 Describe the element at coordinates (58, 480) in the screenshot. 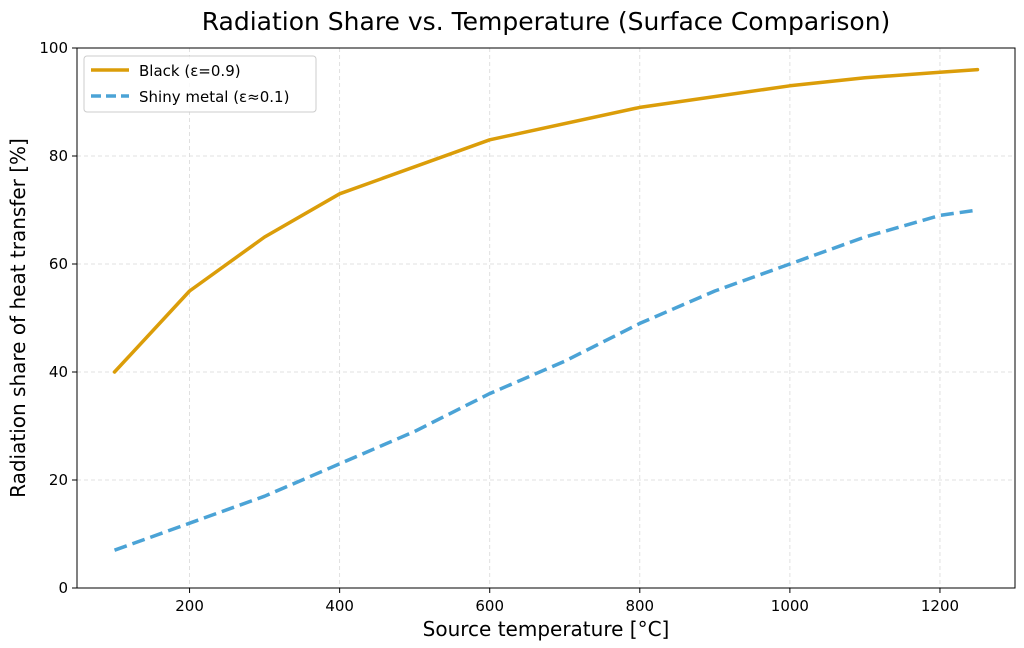

I see `y-tick-label: 20` at that location.